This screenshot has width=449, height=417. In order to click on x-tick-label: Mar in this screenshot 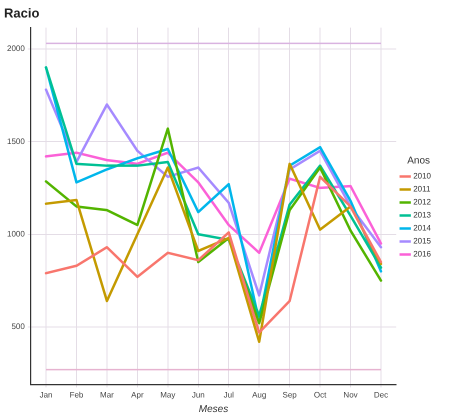, I will do `click(107, 395)`.